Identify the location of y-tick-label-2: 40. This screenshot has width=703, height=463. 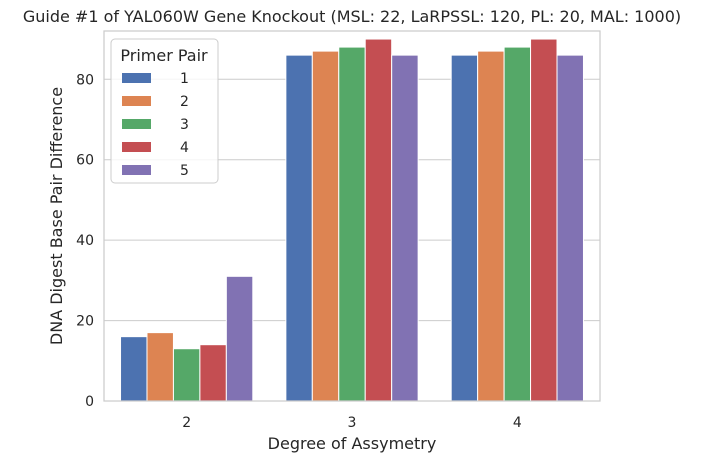
(85, 241).